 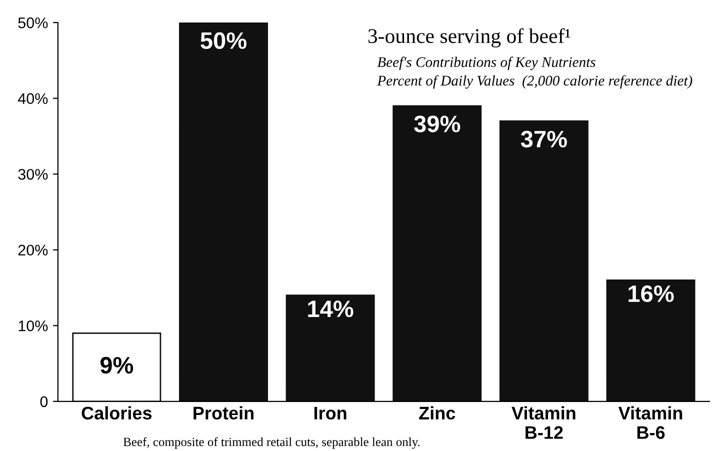 I want to click on y-tick-label: 10%, so click(x=33, y=326).